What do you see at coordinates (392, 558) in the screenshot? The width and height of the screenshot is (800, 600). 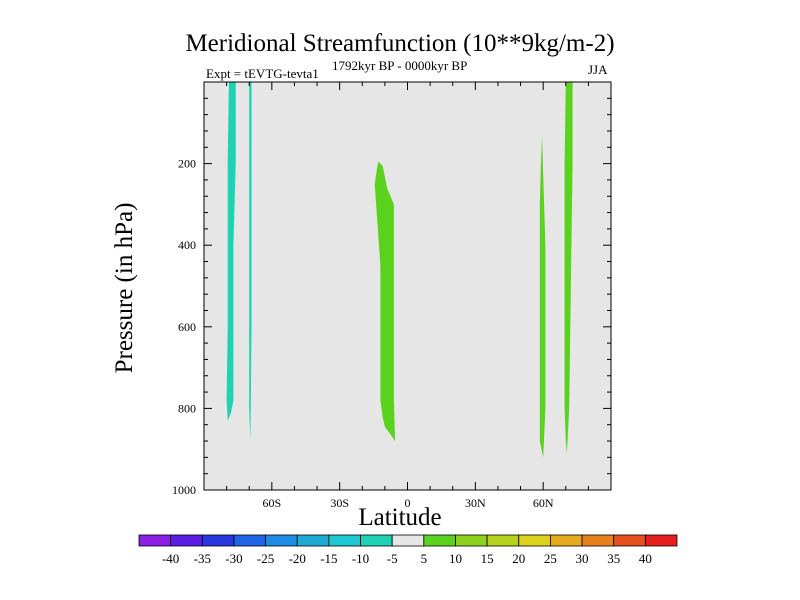 I see `colorbar-label: -5` at bounding box center [392, 558].